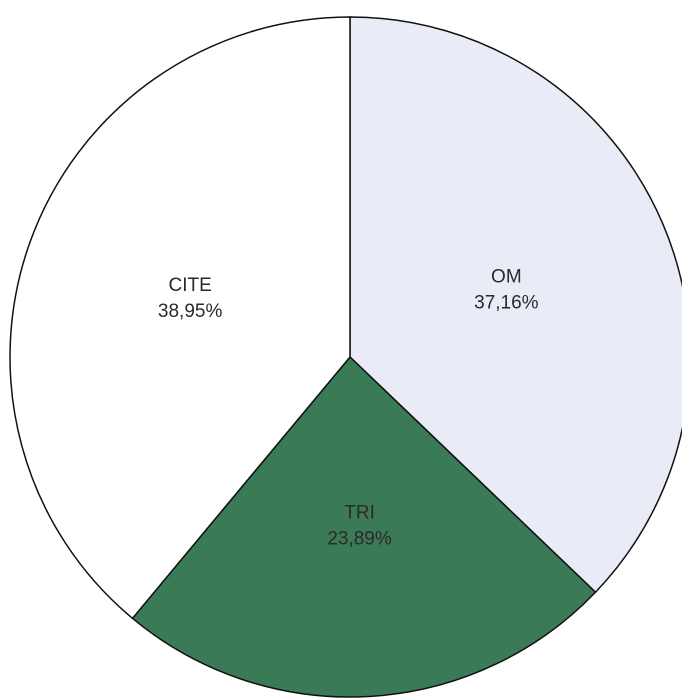  I want to click on slice-name: TRI, so click(359, 513).